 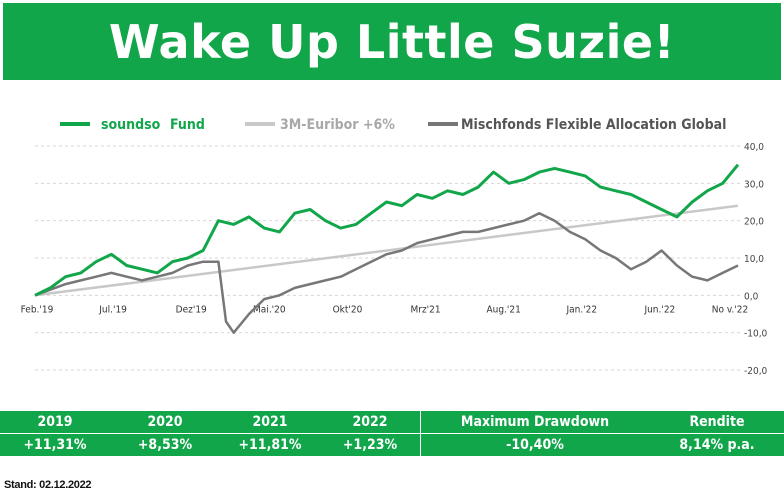 What do you see at coordinates (370, 422) in the screenshot?
I see `header-2022: 2022` at bounding box center [370, 422].